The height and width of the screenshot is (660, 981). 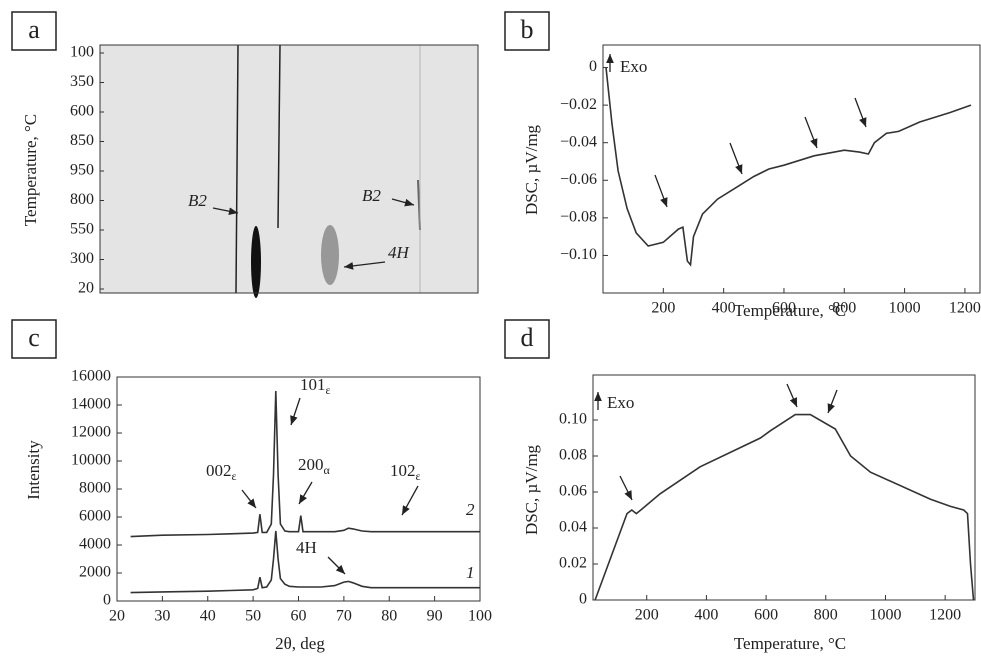 What do you see at coordinates (578, 179) in the screenshot?
I see `y-tick-label: −0.06` at bounding box center [578, 179].